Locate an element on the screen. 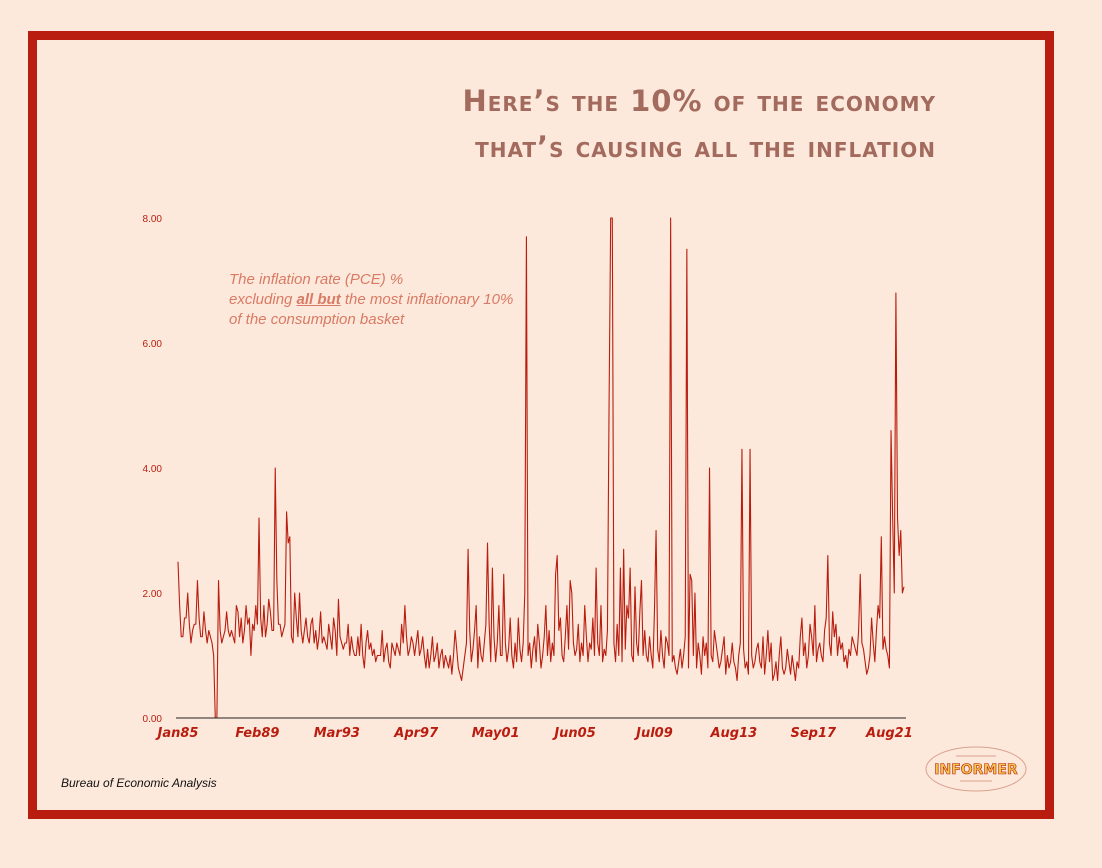 The image size is (1102, 868). y-tick-label: 0.00 is located at coordinates (153, 719).